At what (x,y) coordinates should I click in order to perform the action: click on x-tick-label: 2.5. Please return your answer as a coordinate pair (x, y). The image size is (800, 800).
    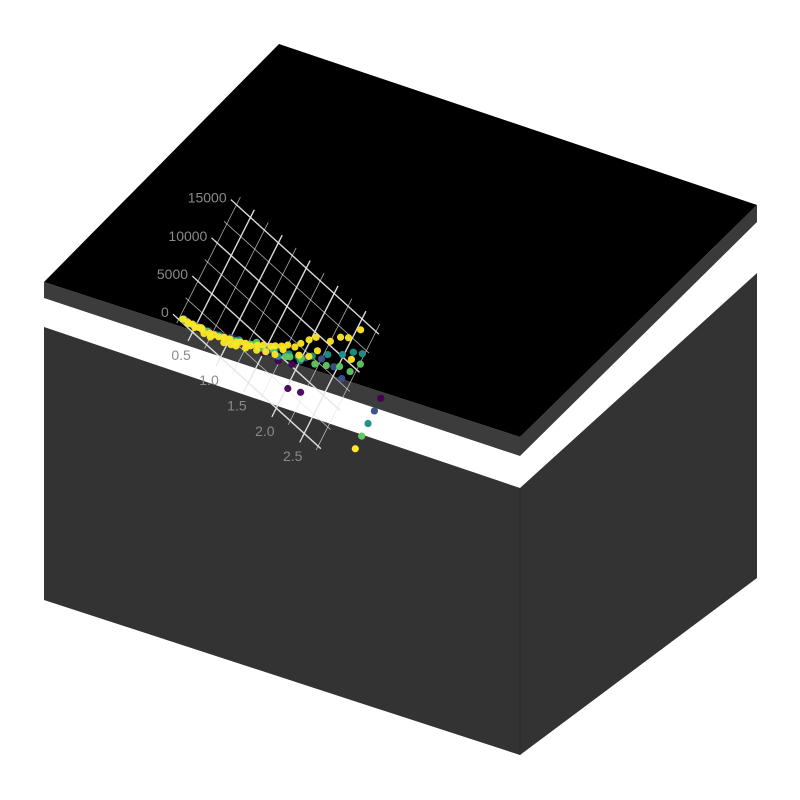
    Looking at the image, I should click on (293, 456).